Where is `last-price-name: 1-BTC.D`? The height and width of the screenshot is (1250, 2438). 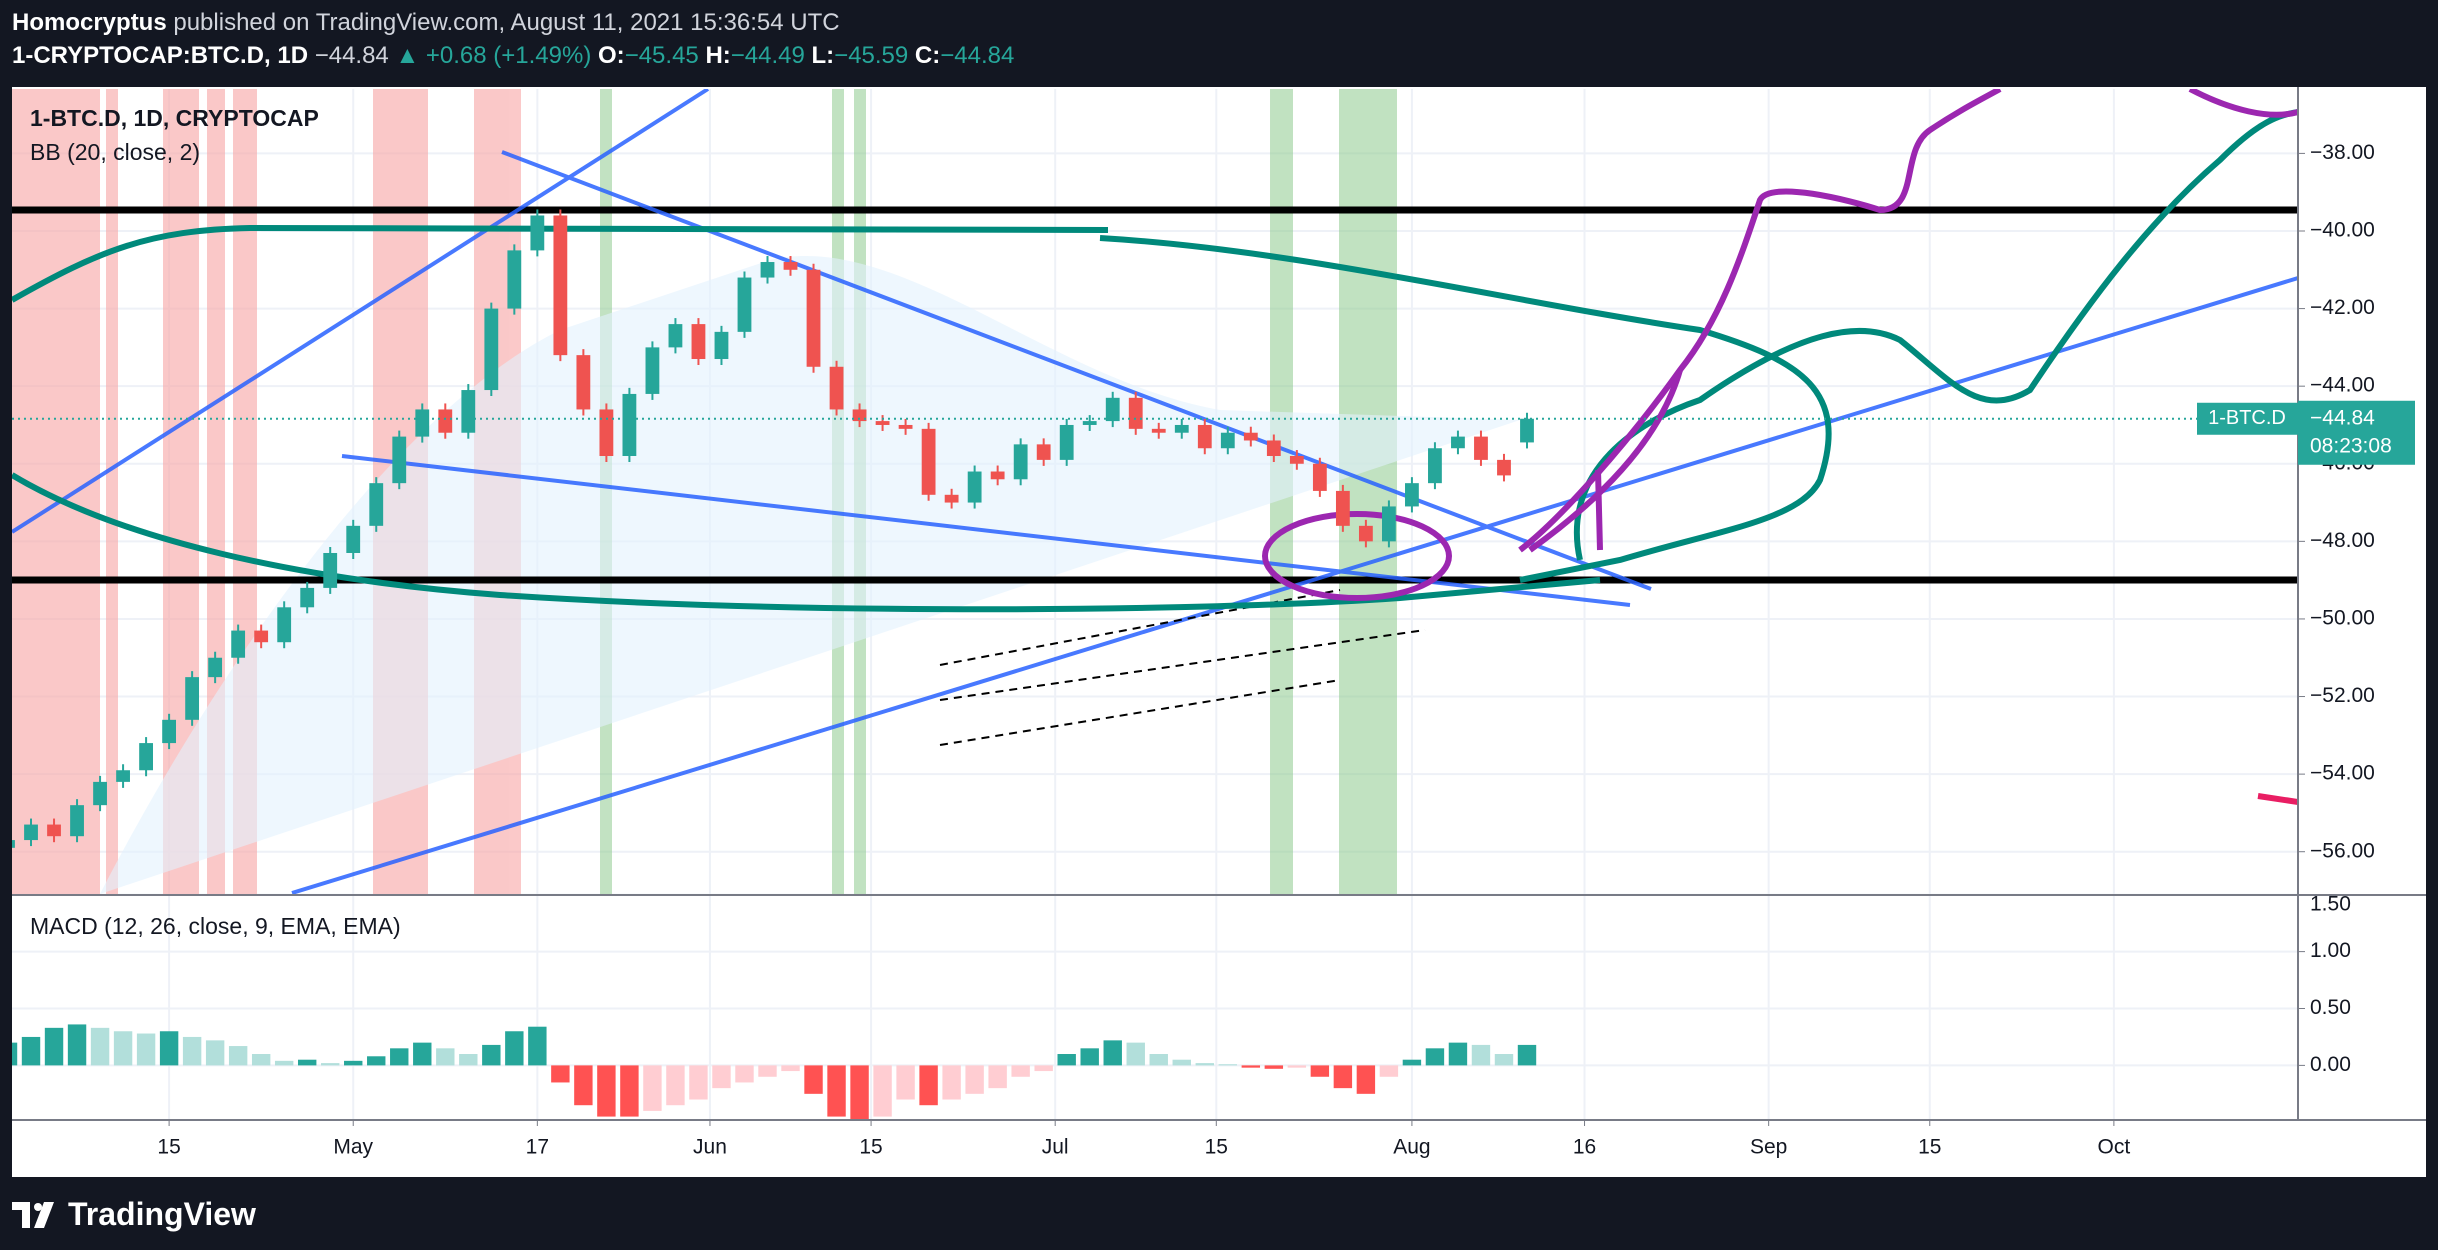
last-price-name: 1-BTC.D is located at coordinates (2247, 418).